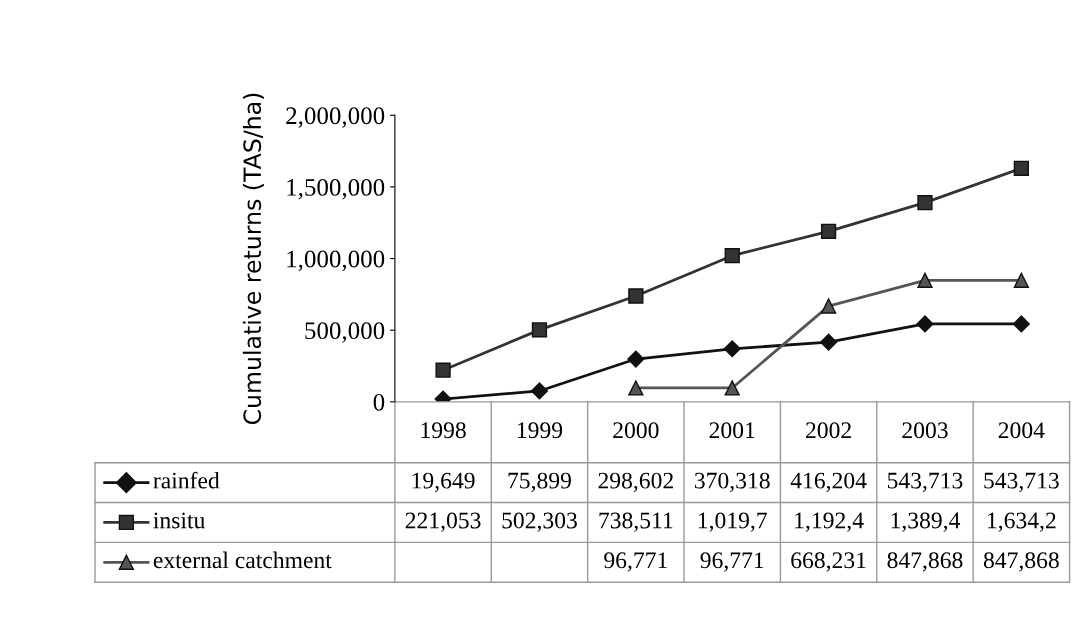 The width and height of the screenshot is (1076, 623). Describe the element at coordinates (1021, 430) in the screenshot. I see `x-tick-label: 2004` at that location.